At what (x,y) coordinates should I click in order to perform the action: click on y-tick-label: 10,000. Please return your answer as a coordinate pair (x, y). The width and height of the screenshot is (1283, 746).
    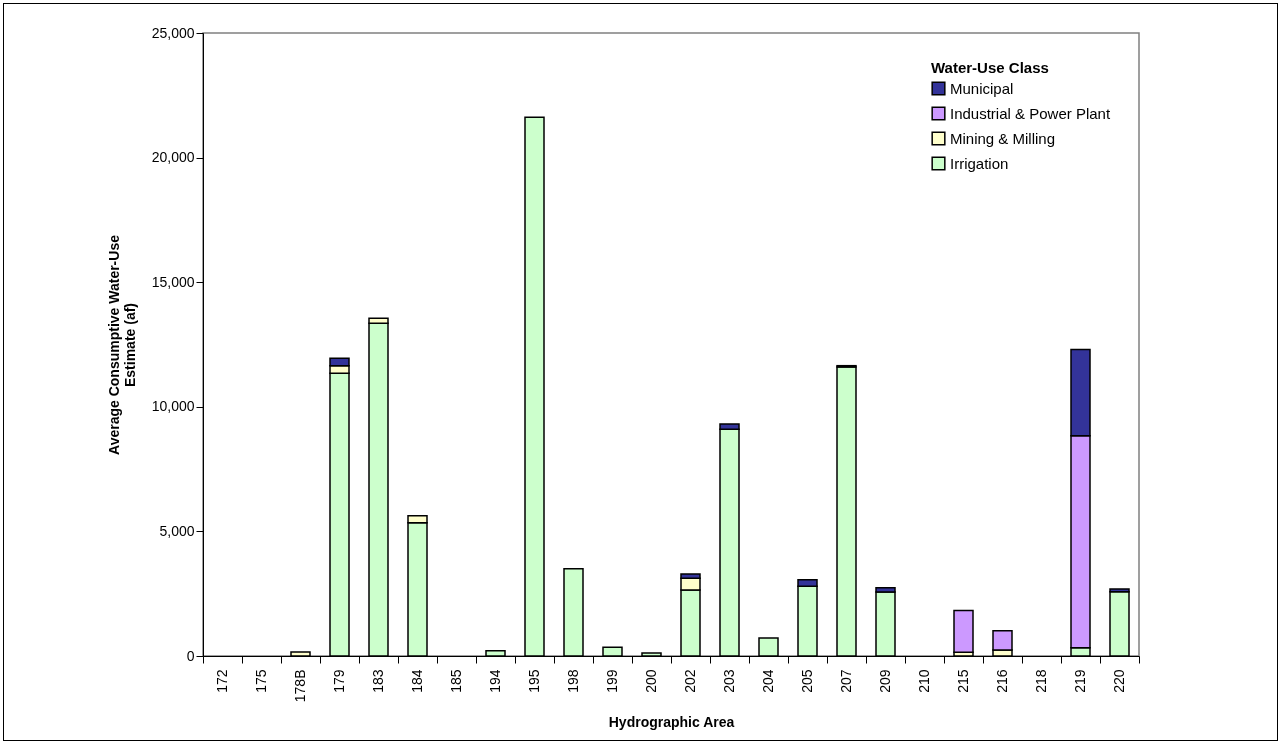
    Looking at the image, I should click on (173, 406).